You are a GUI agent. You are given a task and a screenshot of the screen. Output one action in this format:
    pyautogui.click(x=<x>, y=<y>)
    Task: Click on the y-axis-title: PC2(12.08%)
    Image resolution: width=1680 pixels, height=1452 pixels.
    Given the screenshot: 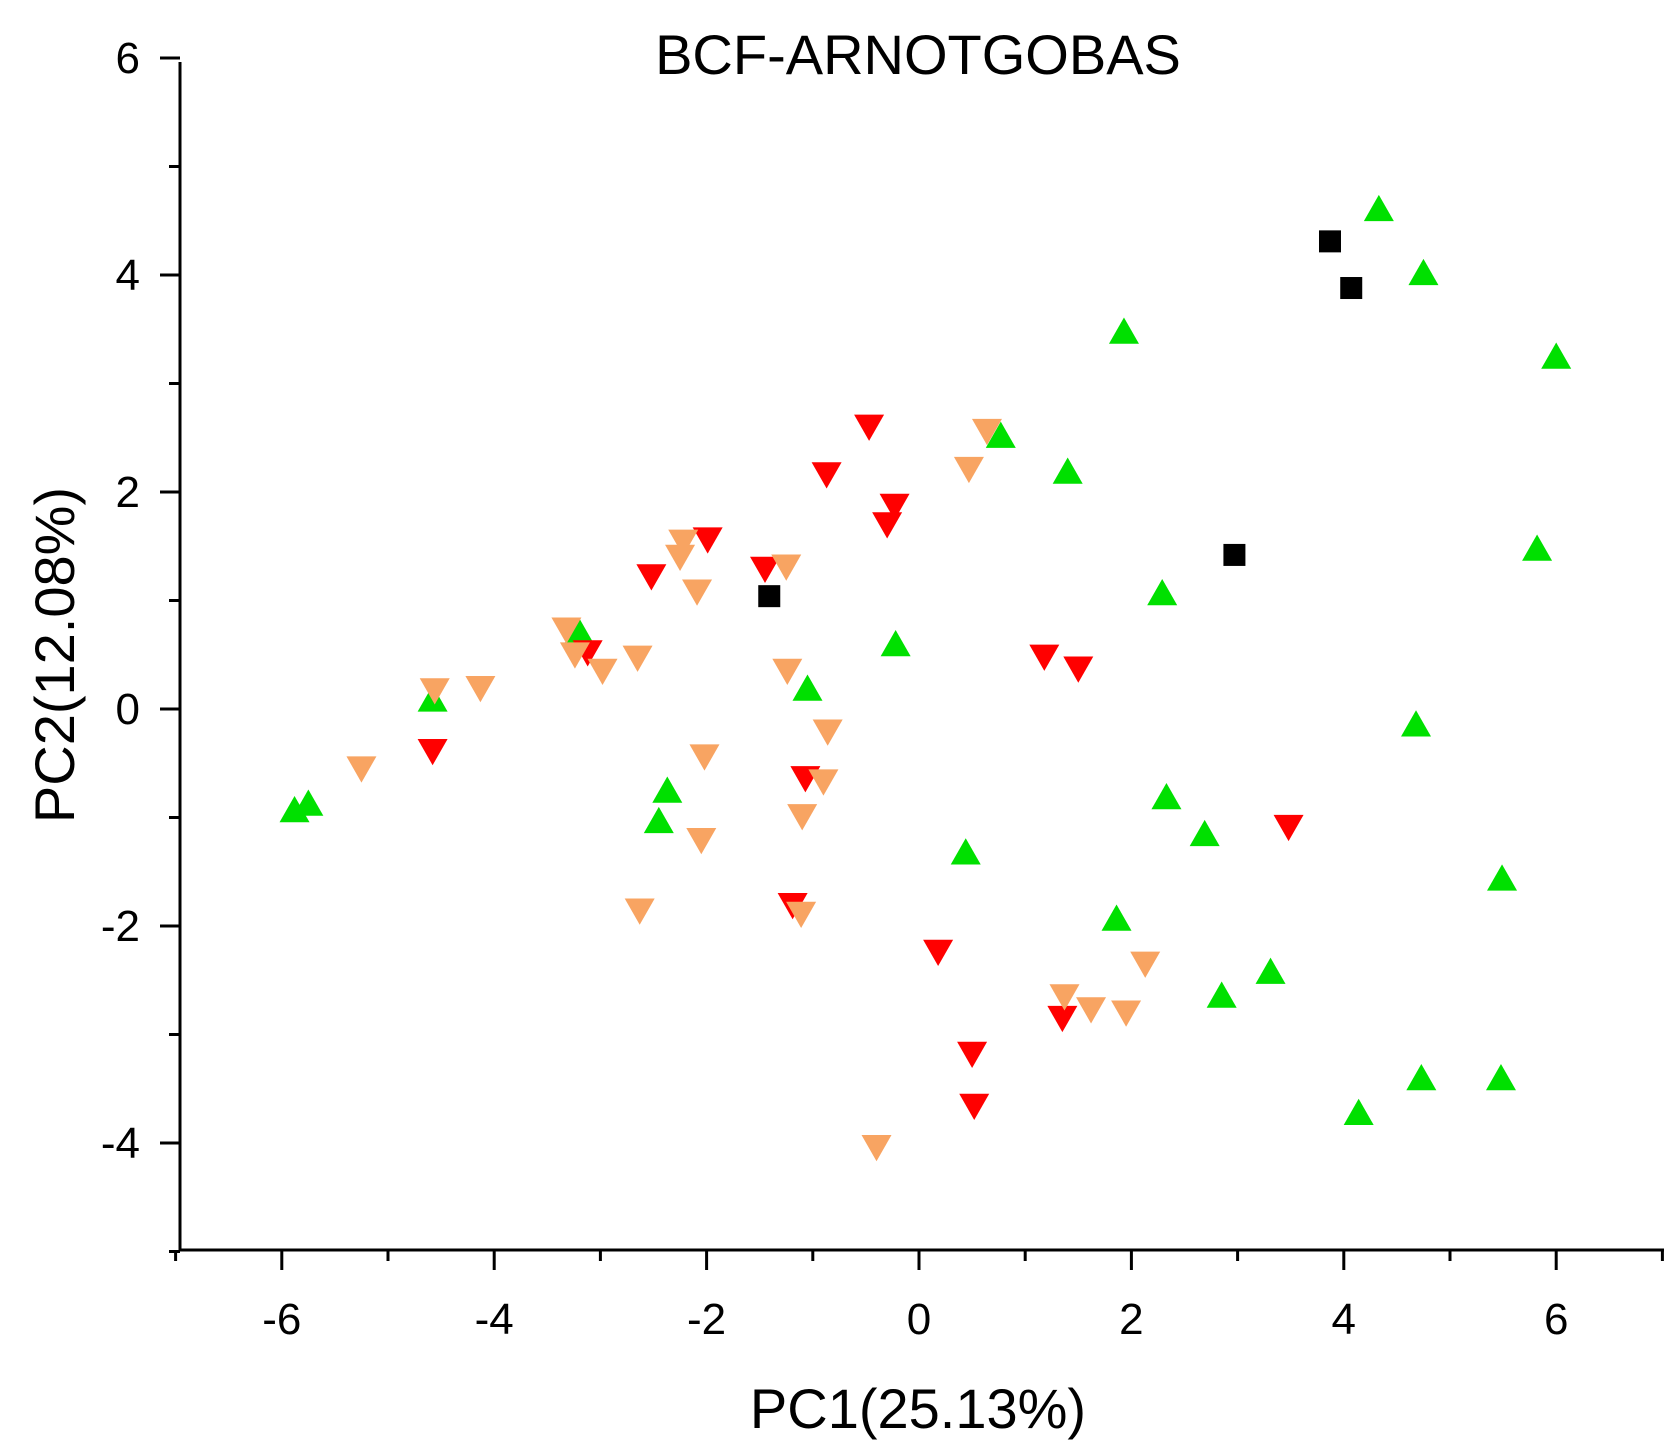 What is the action you would take?
    pyautogui.click(x=54, y=655)
    